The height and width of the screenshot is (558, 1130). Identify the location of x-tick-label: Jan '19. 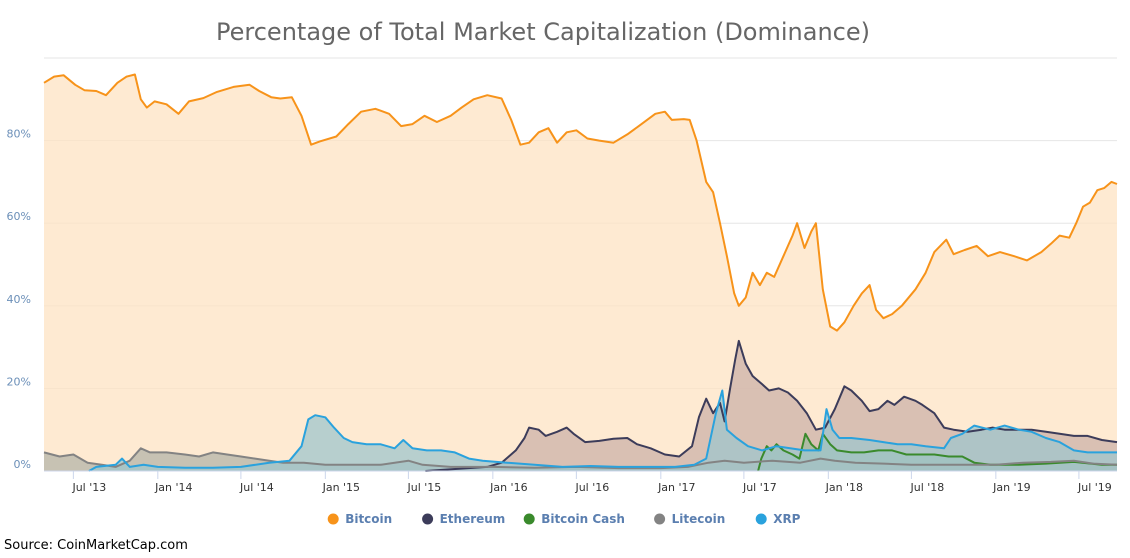
(1011, 487).